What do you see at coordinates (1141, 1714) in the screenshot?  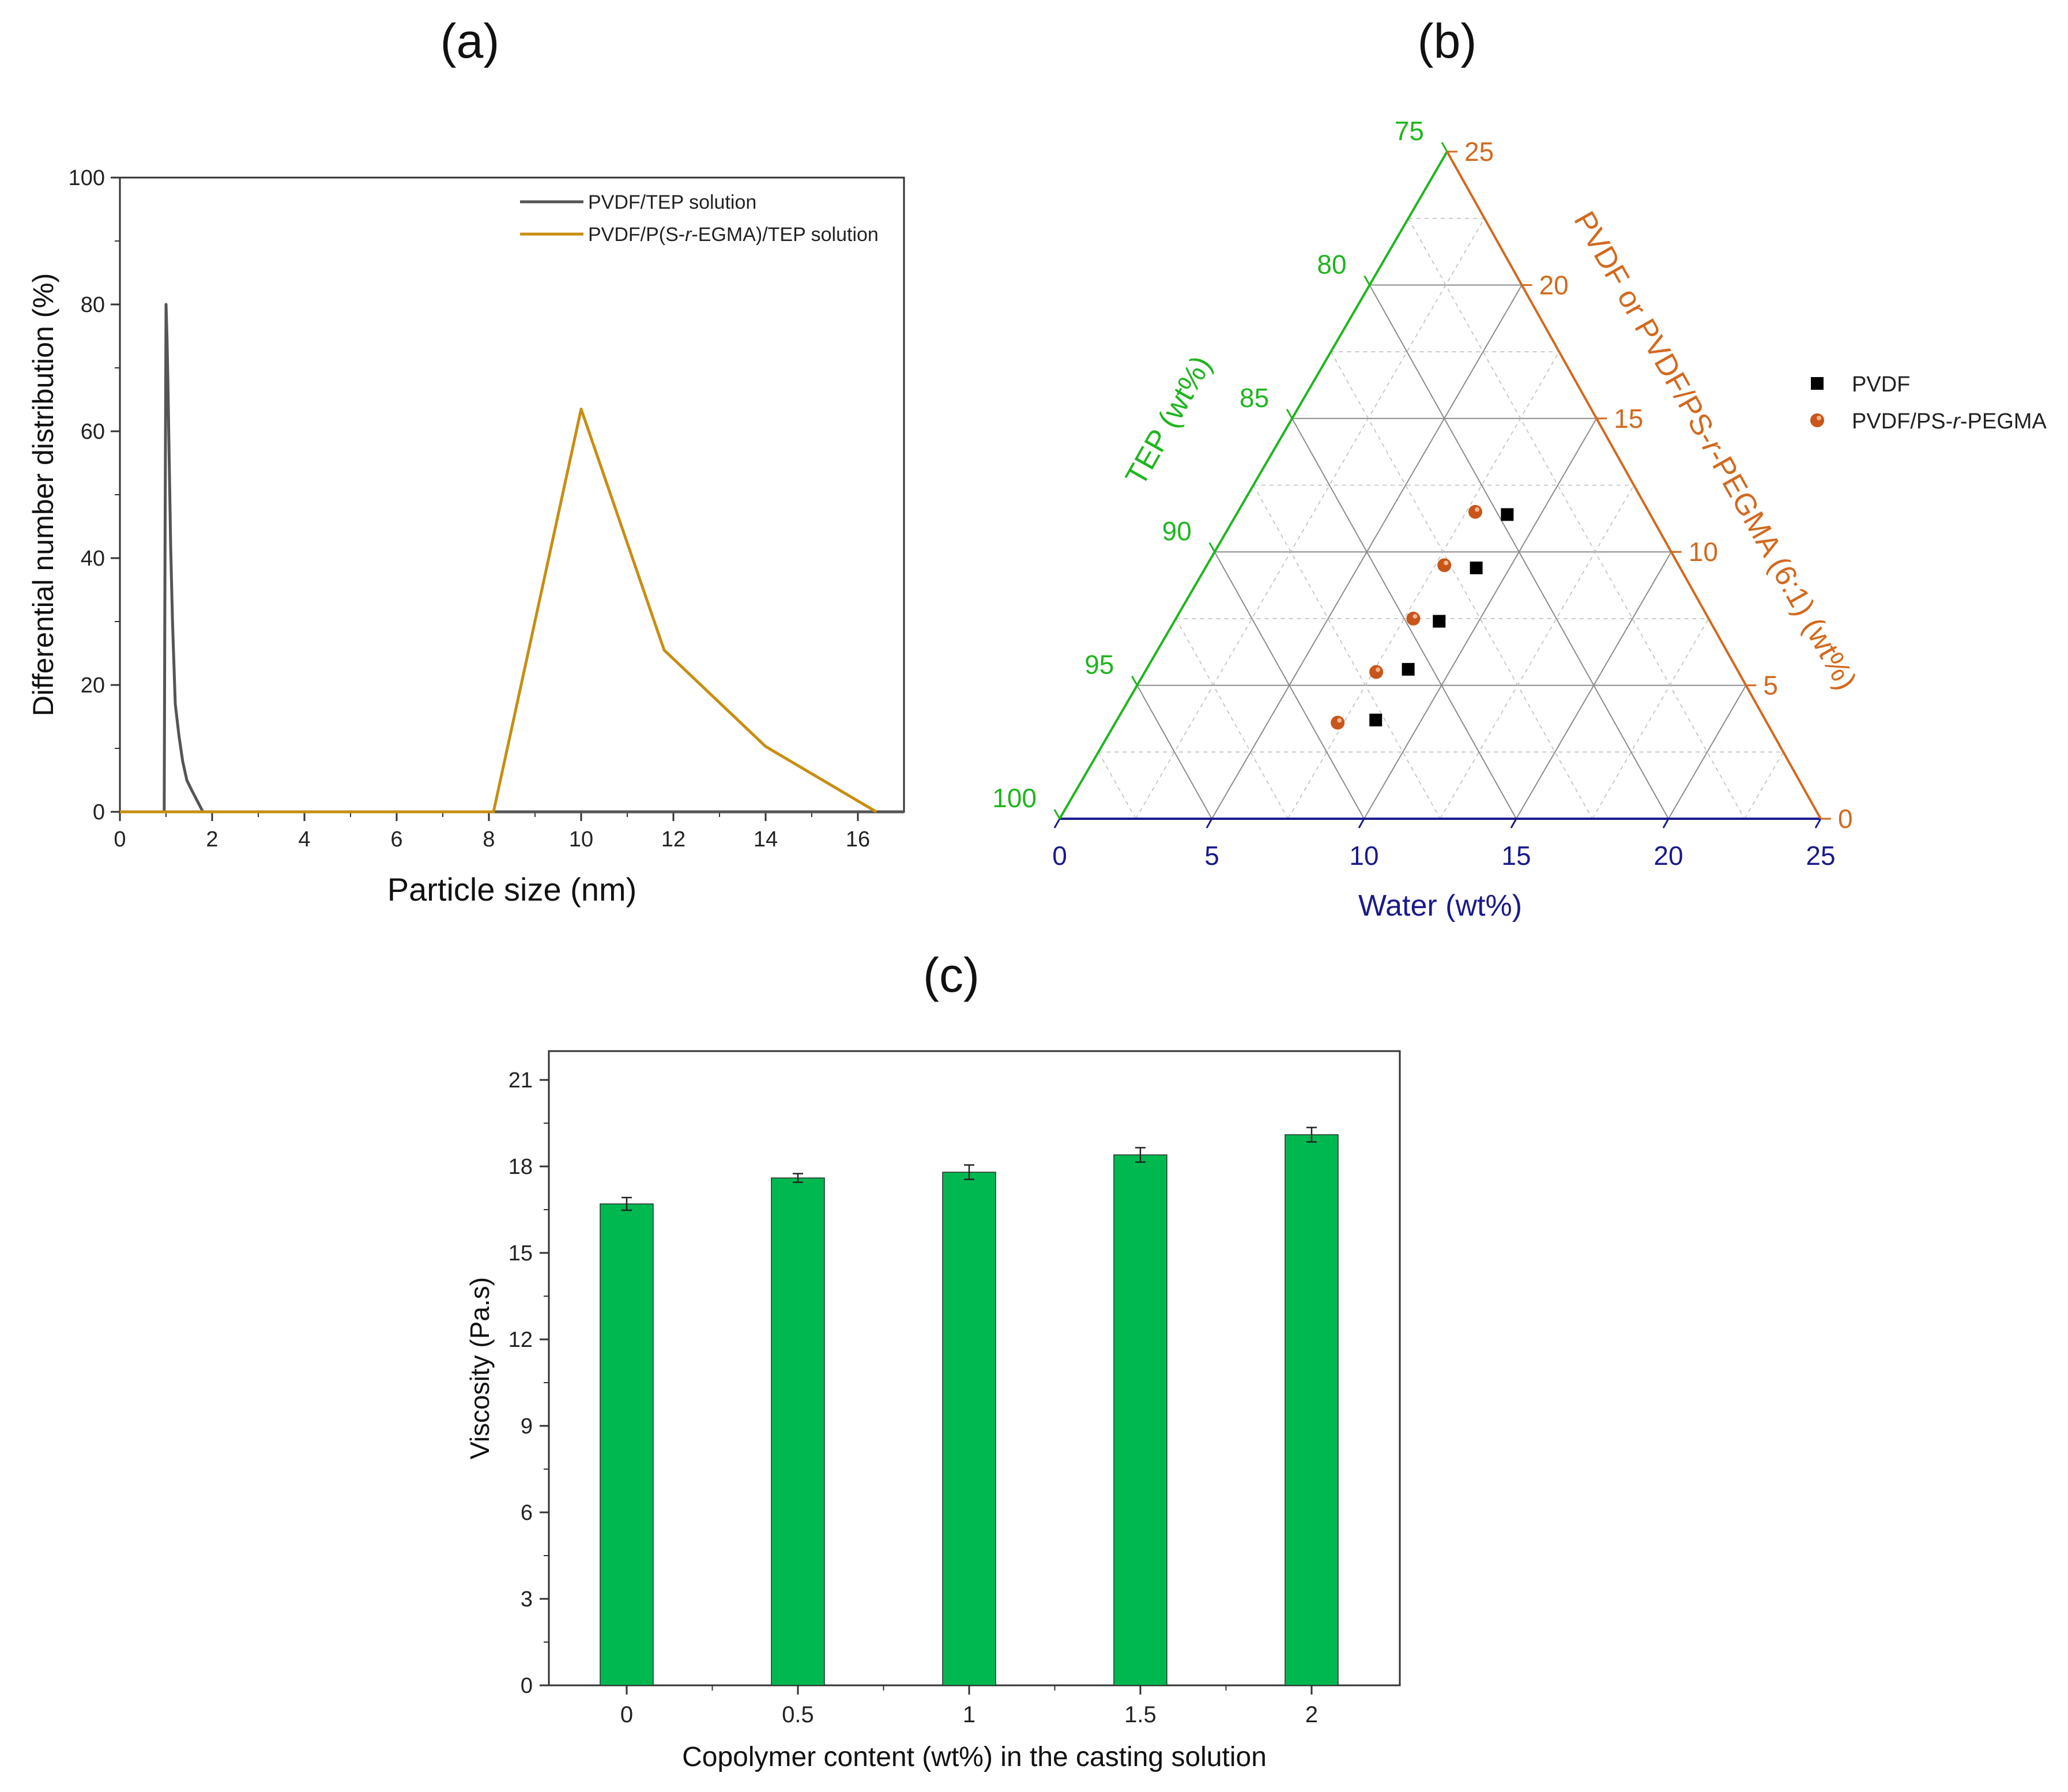 I see `x-tick-label: 1.5` at bounding box center [1141, 1714].